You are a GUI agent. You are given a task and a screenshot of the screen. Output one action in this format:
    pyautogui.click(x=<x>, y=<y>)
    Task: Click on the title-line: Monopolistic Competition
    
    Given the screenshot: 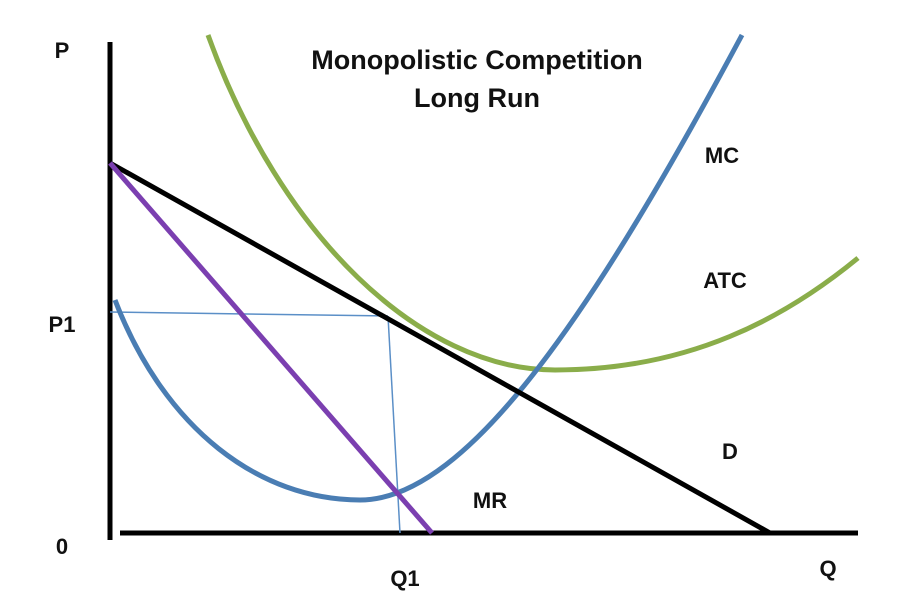 What is the action you would take?
    pyautogui.click(x=476, y=60)
    